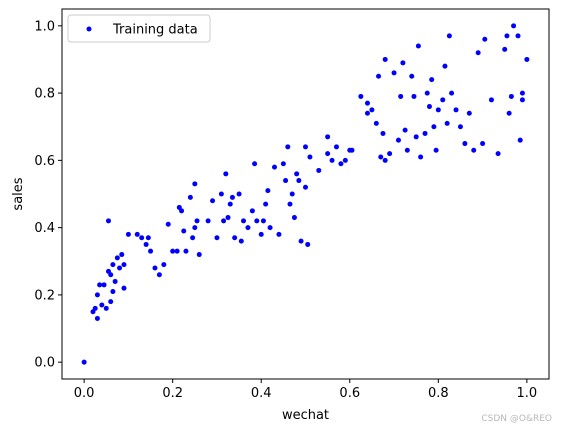  What do you see at coordinates (438, 393) in the screenshot?
I see `x-tick-label: 0.8` at bounding box center [438, 393].